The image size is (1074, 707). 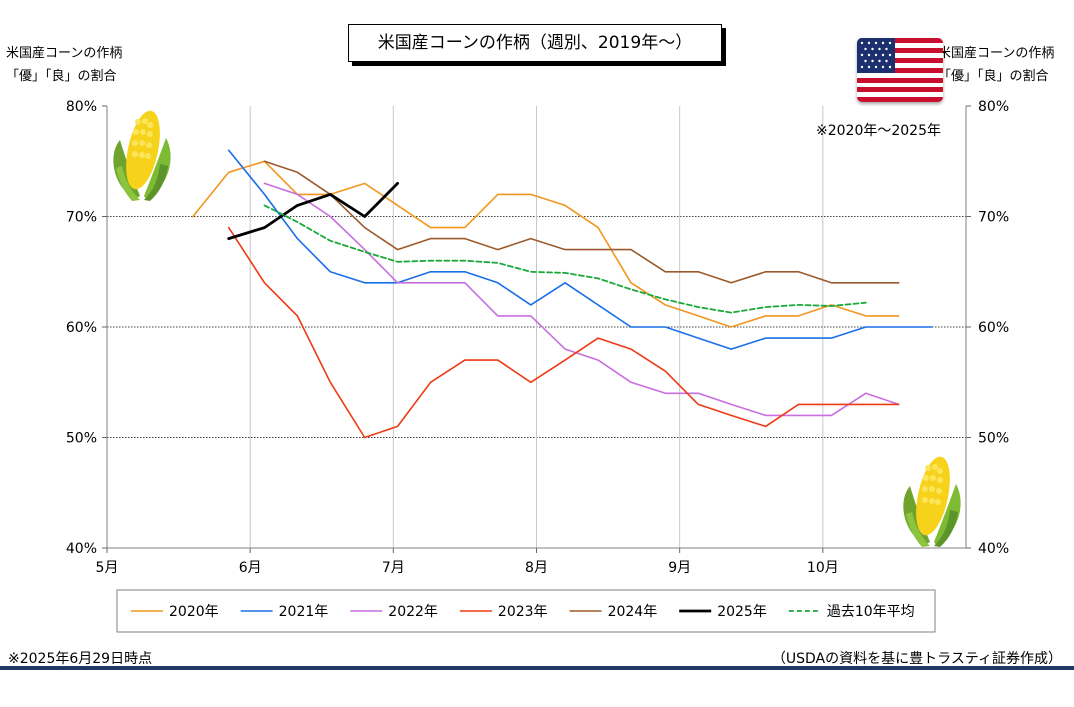 I want to click on x-tick-label: 8月, so click(x=536, y=568).